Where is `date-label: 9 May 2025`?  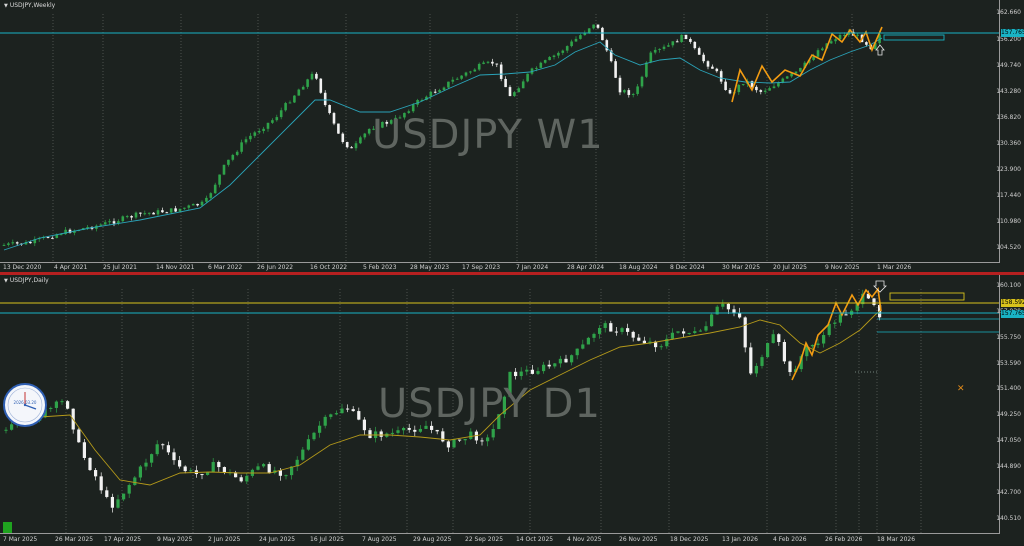
date-label: 9 May 2025 is located at coordinates (175, 539).